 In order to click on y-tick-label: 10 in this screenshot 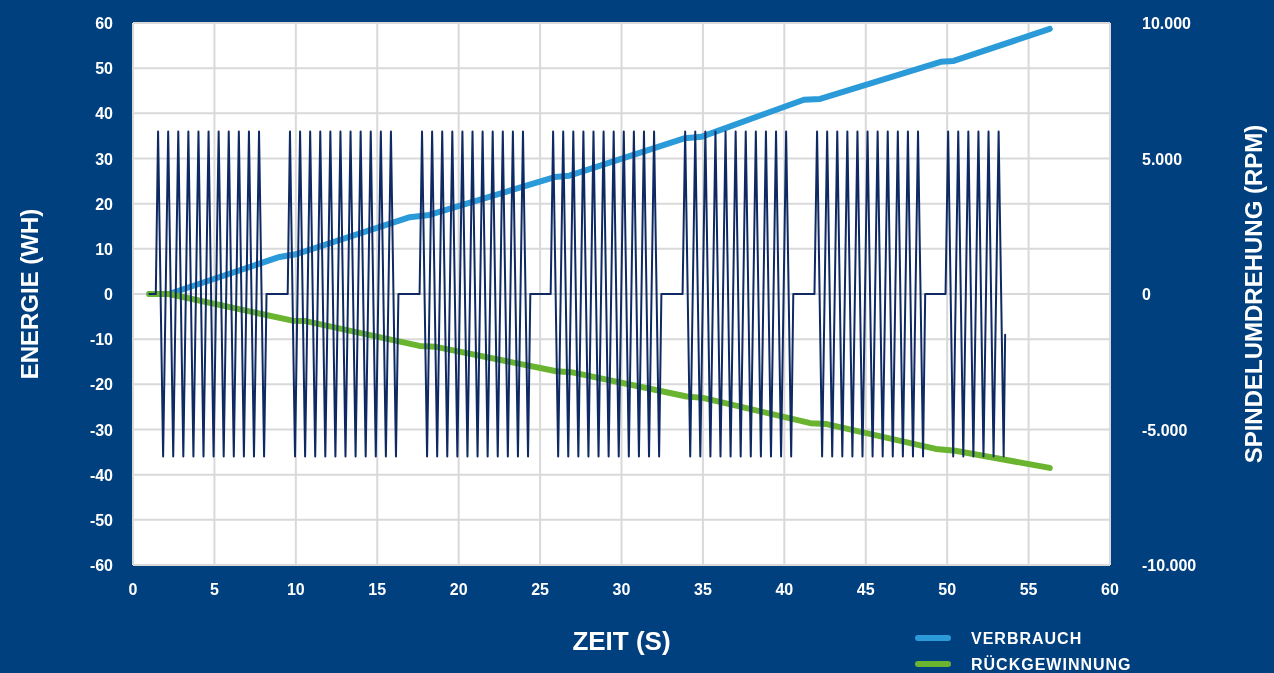, I will do `click(104, 249)`.